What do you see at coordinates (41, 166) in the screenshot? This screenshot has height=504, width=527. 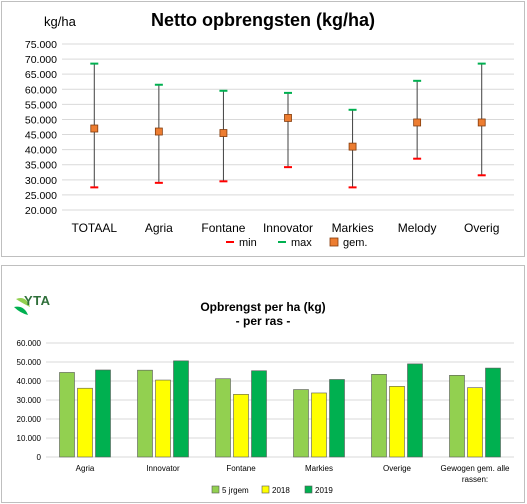 I see `y-tick-label: 35.000` at bounding box center [41, 166].